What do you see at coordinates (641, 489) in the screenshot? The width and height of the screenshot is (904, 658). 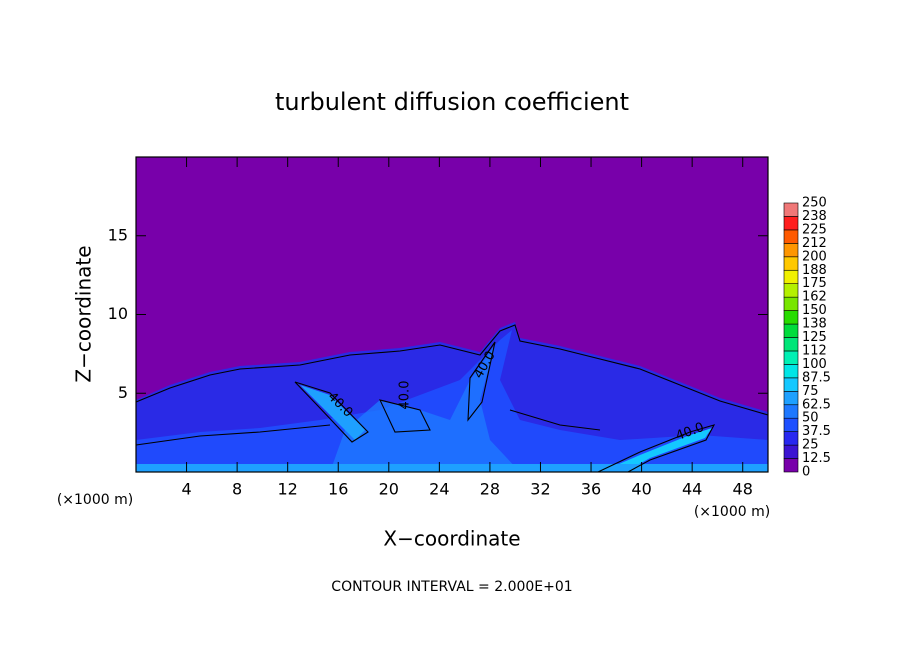 I see `x-tick-label: 40` at bounding box center [641, 489].